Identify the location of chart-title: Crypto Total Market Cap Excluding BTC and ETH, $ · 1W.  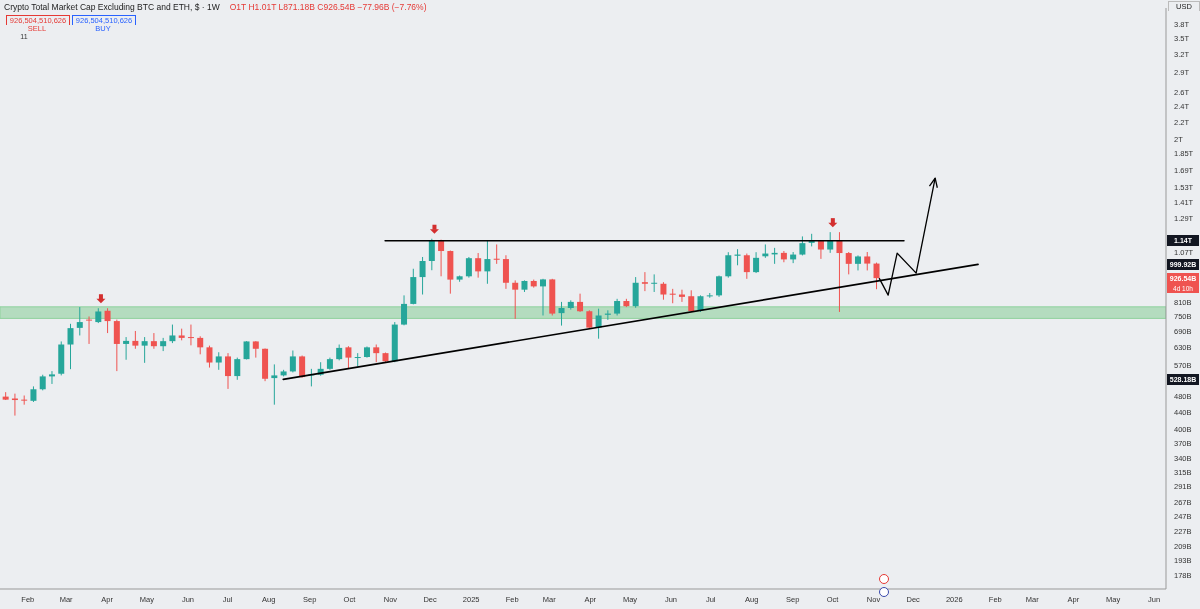
(112, 7).